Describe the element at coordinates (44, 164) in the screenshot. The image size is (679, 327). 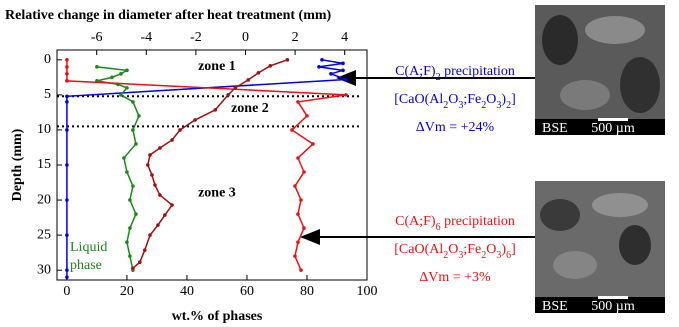
I see `y-tick-label: 15` at that location.